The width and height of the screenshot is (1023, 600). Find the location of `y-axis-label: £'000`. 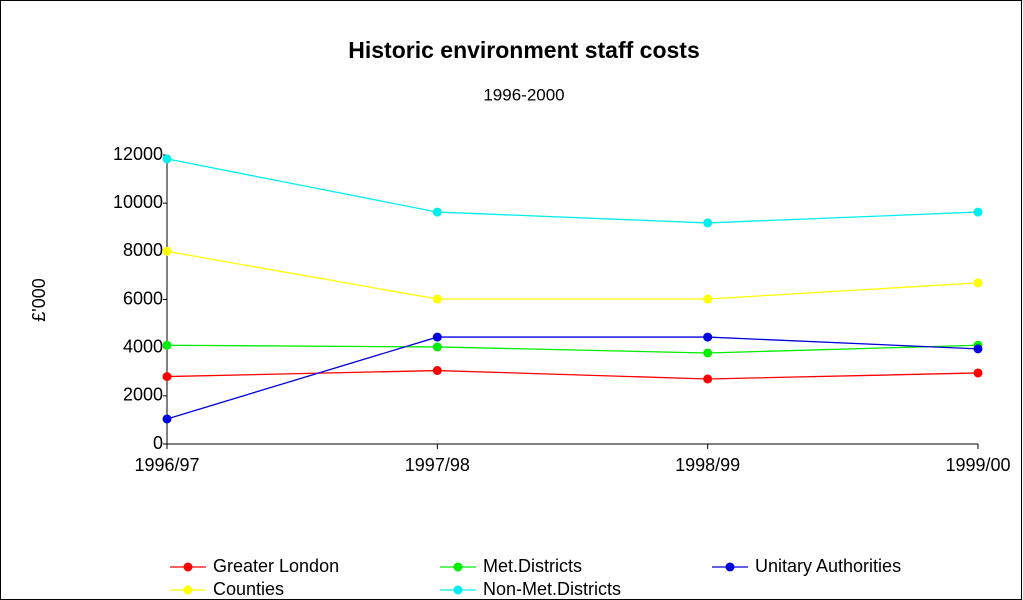

y-axis-label: £'000 is located at coordinates (39, 299).